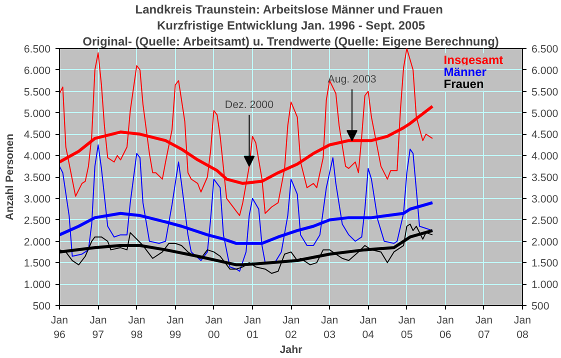 The image size is (561, 358). Describe the element at coordinates (545, 220) in the screenshot. I see `y2-tick-label: 2.500` at that location.